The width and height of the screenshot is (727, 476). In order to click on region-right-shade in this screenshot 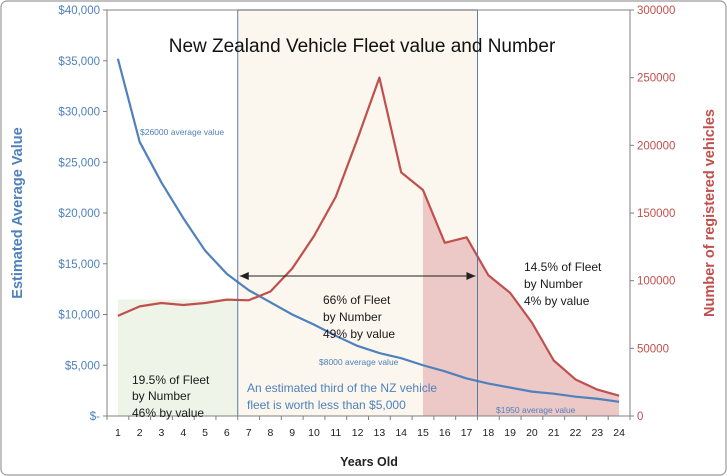, I will do `click(521, 302)`.